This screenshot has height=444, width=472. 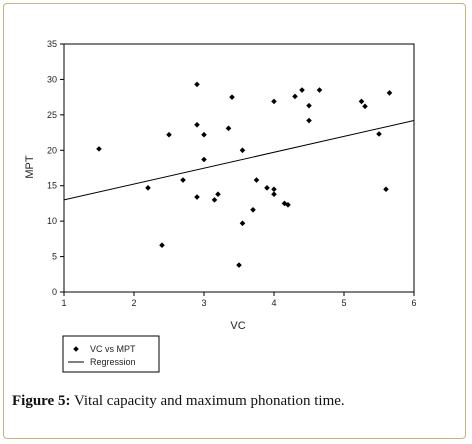 I want to click on y-tick-label: 0, so click(x=54, y=292).